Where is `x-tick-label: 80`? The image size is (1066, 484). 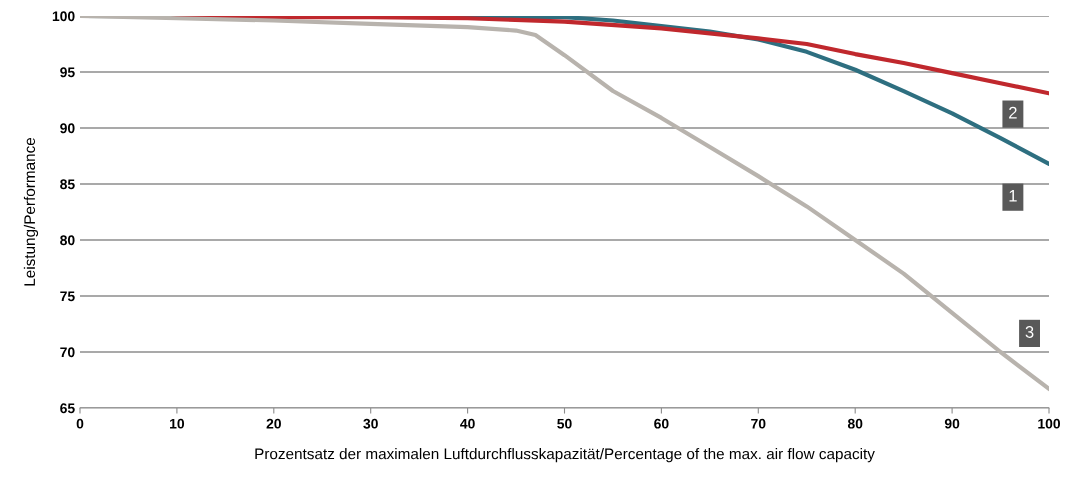 x-tick-label: 80 is located at coordinates (855, 423).